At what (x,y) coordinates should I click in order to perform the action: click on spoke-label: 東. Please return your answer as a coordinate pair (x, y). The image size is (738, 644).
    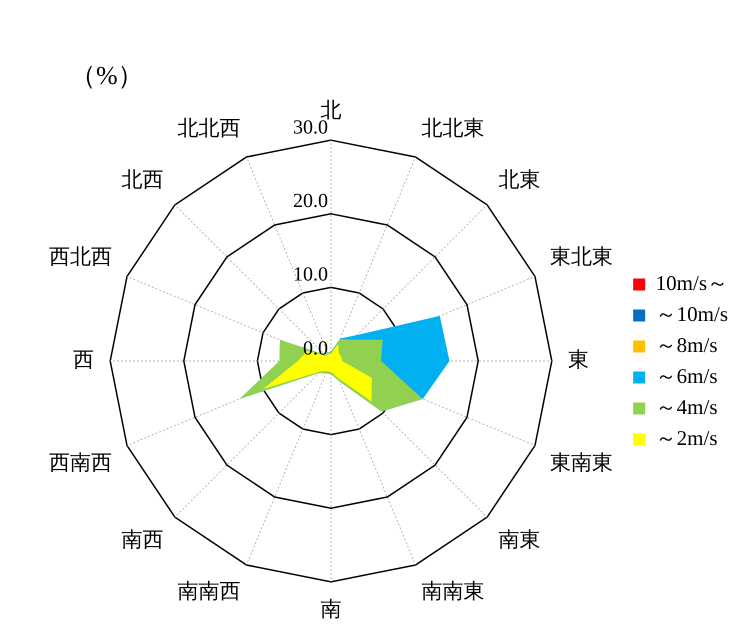
    Looking at the image, I should click on (578, 360).